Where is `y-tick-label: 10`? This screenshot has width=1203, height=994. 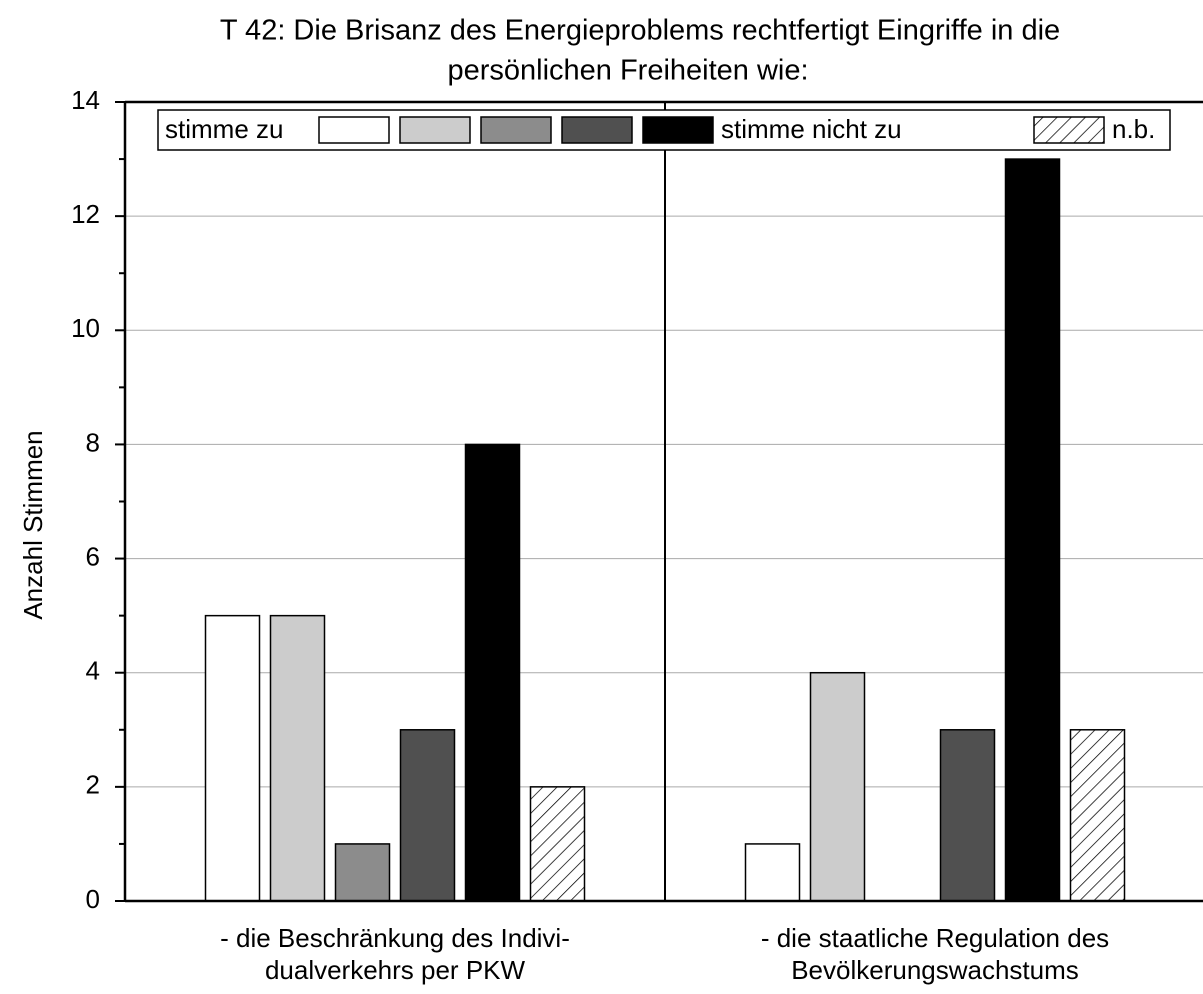 y-tick-label: 10 is located at coordinates (85, 328).